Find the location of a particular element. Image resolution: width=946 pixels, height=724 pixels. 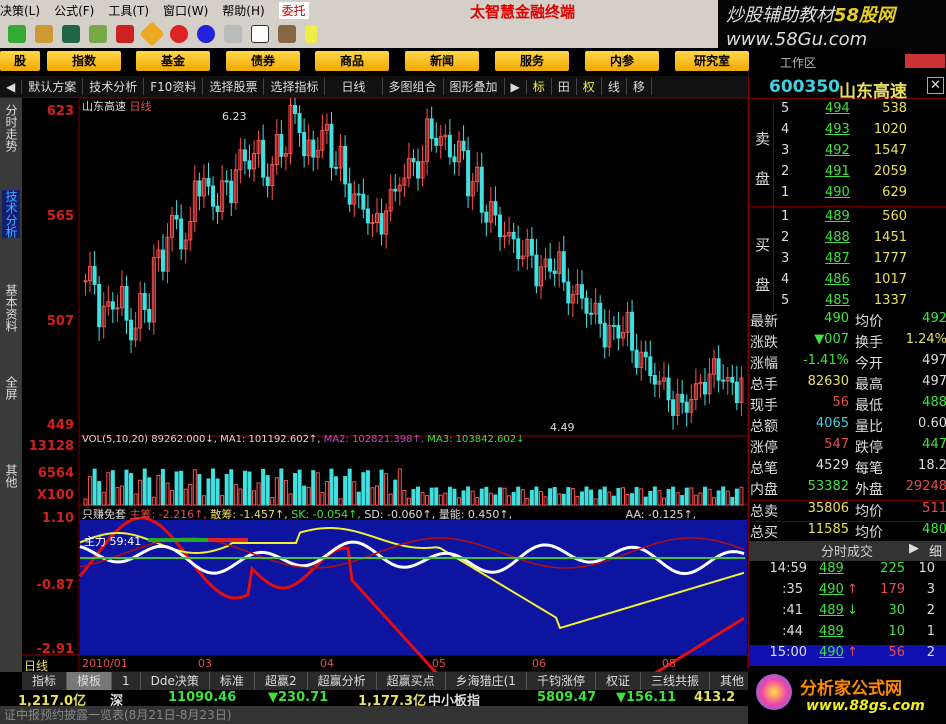

indicator-tab: 指标 is located at coordinates (45, 681).